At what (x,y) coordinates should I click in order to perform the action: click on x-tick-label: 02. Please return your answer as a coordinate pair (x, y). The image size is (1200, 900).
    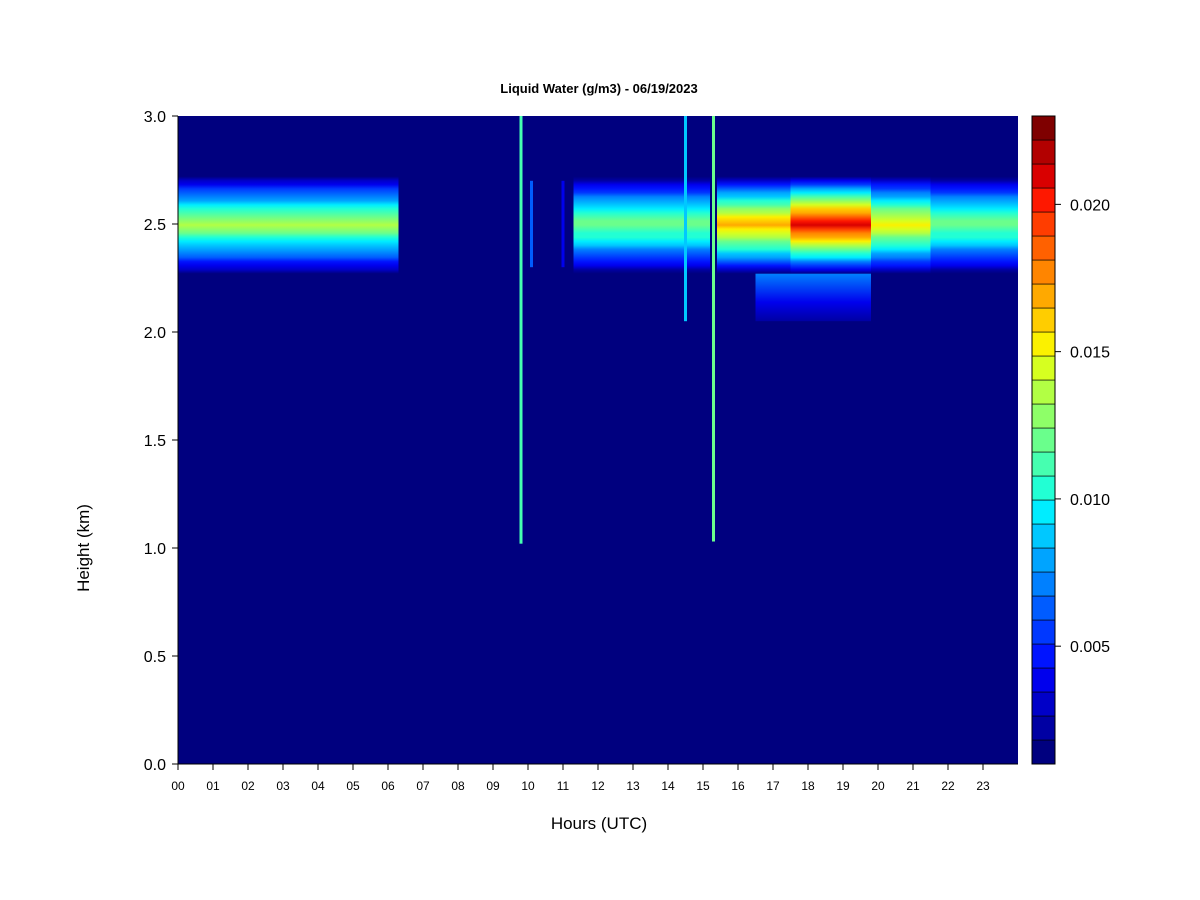
    Looking at the image, I should click on (248, 786).